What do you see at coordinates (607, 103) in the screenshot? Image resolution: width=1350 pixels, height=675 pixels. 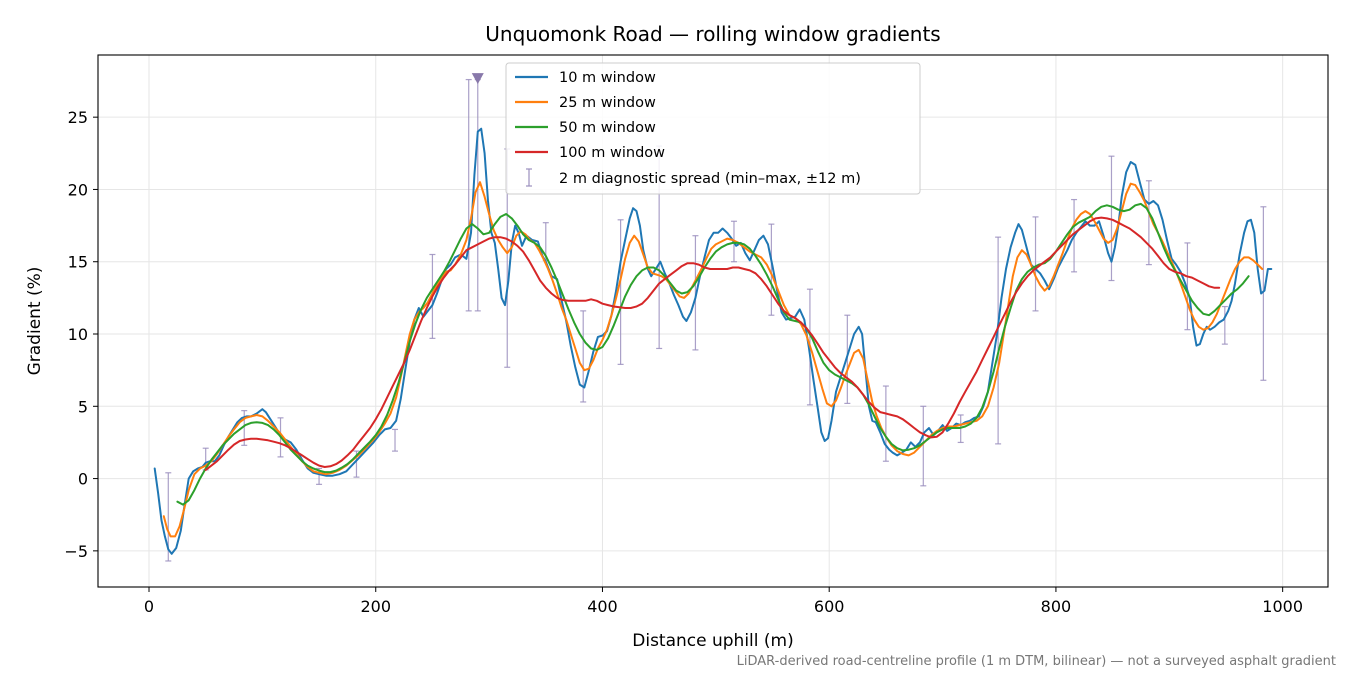 I see `legend-label-25m: 25 m window` at bounding box center [607, 103].